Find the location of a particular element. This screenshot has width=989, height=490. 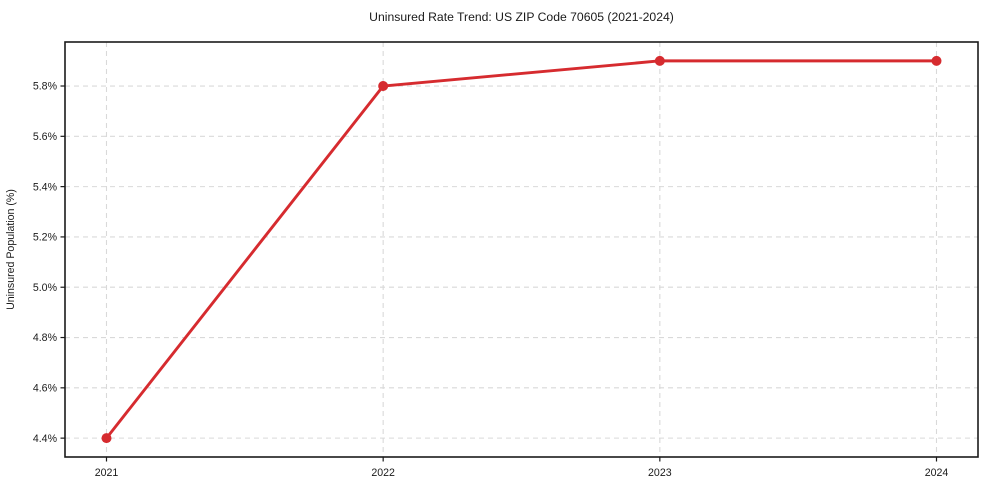

y-tick-label: 5.6% is located at coordinates (45, 137).